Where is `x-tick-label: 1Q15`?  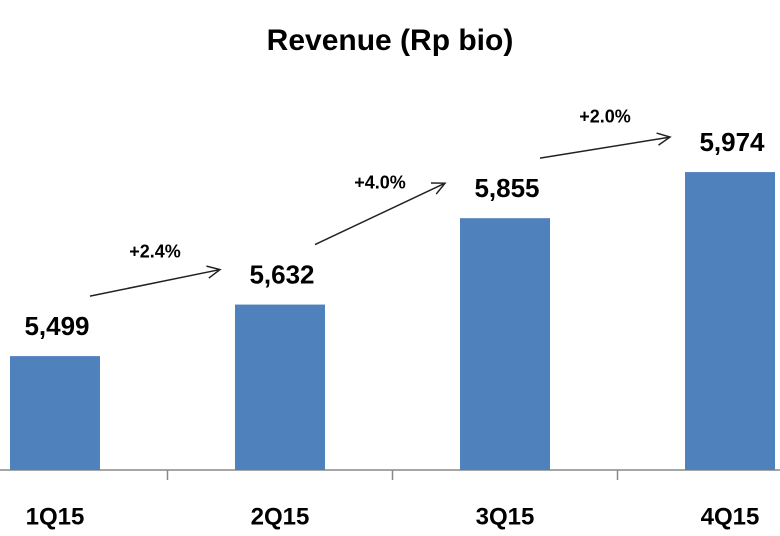
x-tick-label: 1Q15 is located at coordinates (55, 516).